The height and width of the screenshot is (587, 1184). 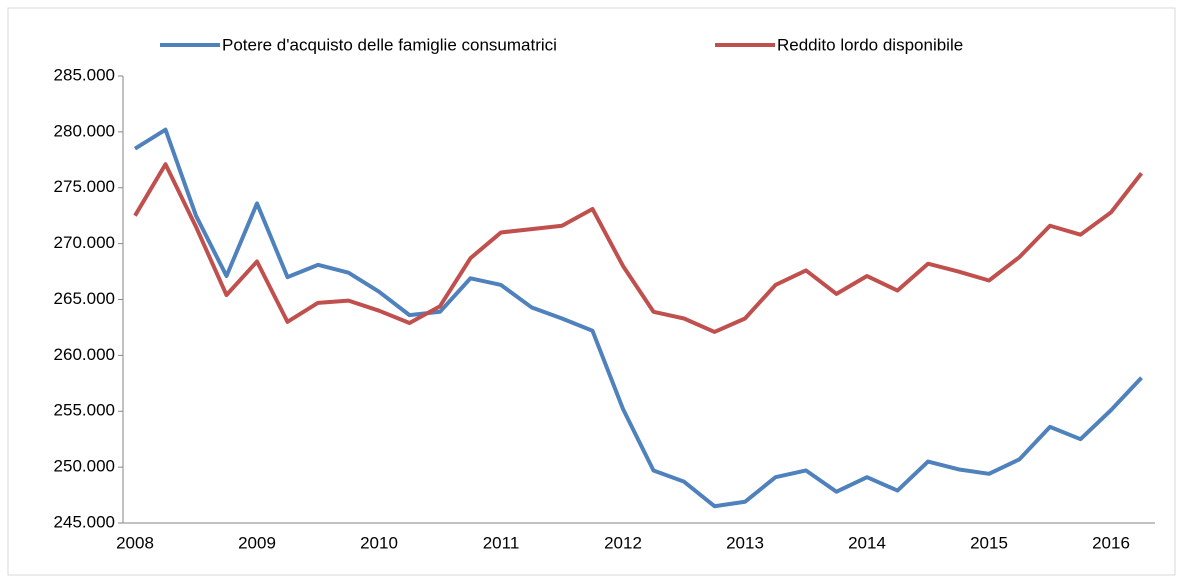 What do you see at coordinates (870, 44) in the screenshot?
I see `legend-label: Reddito lordo disponibile` at bounding box center [870, 44].